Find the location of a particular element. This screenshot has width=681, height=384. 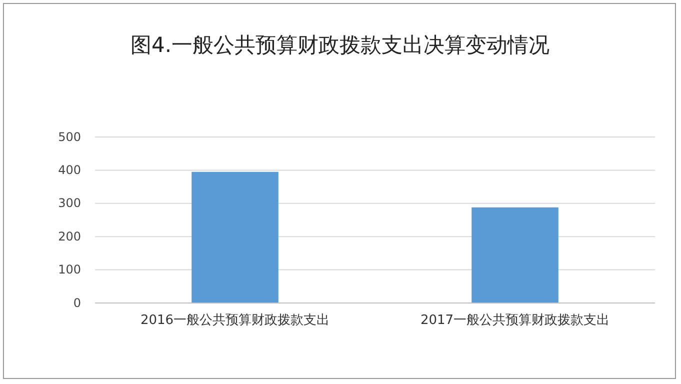

x-tick-label: 2017一般公共预算财政拨款支出 is located at coordinates (515, 320).